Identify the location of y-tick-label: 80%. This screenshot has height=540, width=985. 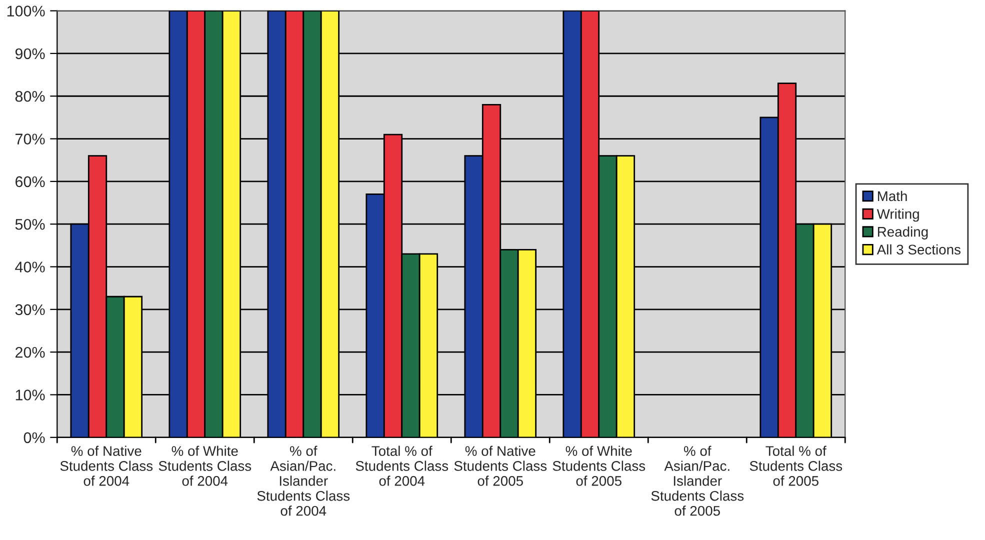
(30, 96).